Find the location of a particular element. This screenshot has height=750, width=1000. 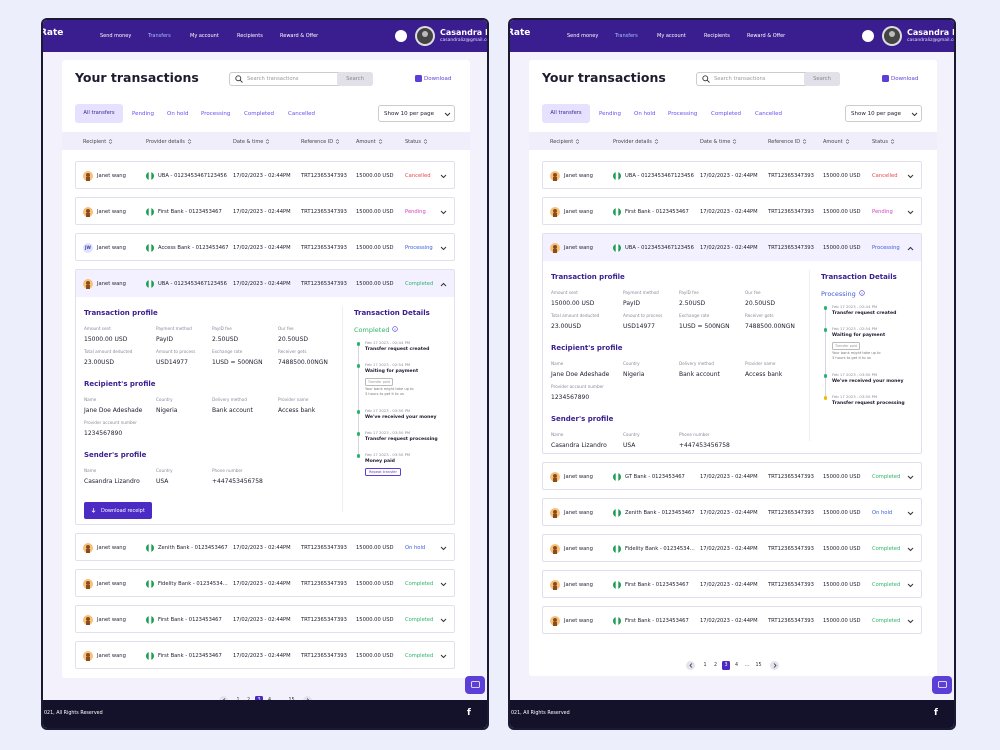

page-number: 3 is located at coordinates (726, 665).